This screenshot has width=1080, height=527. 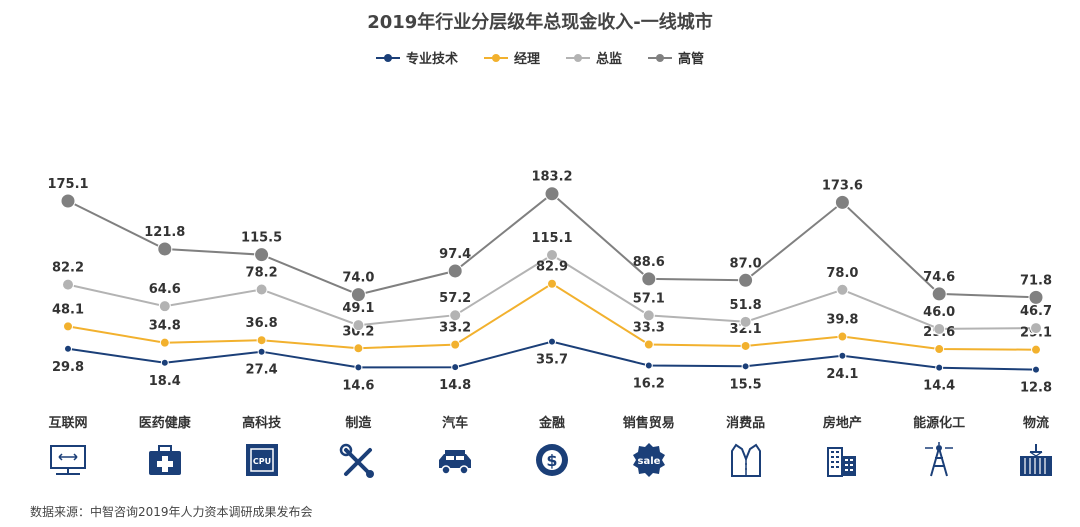 I want to click on legend-item: 经理, so click(x=511, y=57).